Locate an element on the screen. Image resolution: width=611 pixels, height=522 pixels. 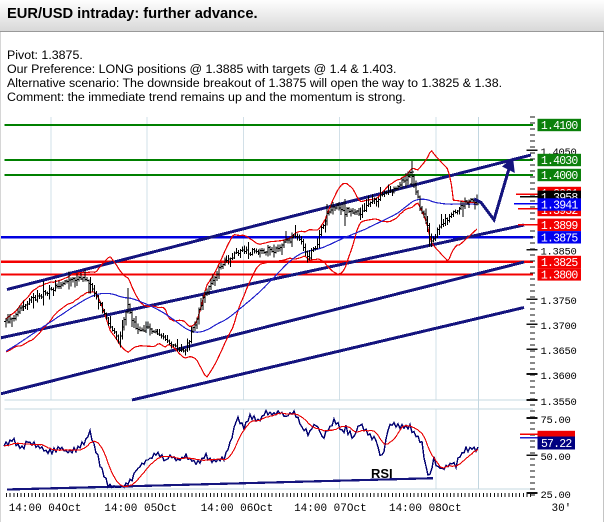
svg-text: 14:00 08Oct is located at coordinates (425, 509).